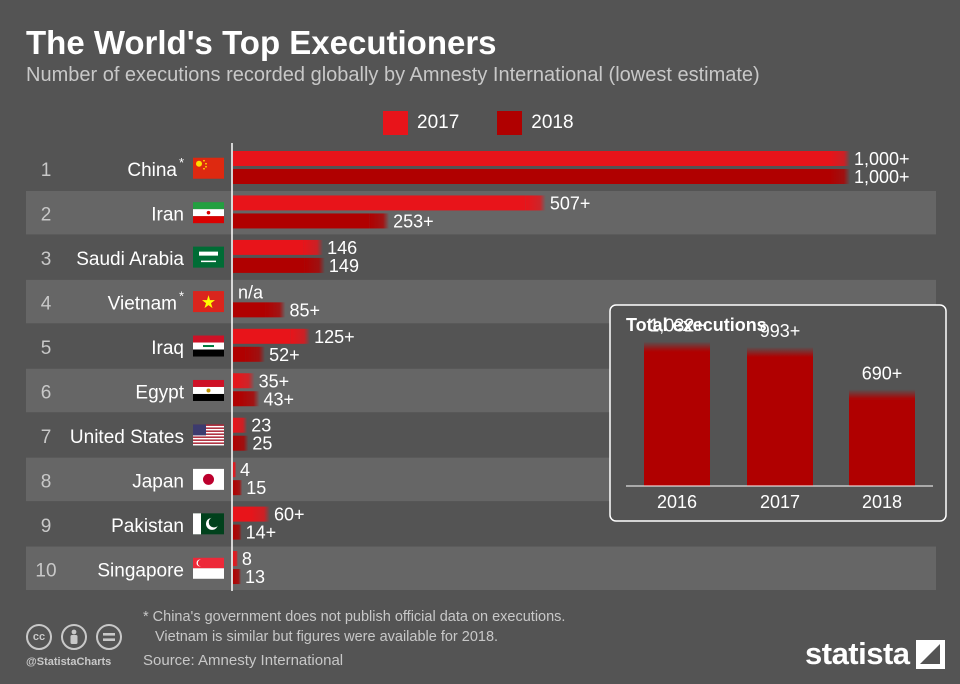 This screenshot has height=684, width=960. I want to click on iraq-flag-icon, so click(208, 346).